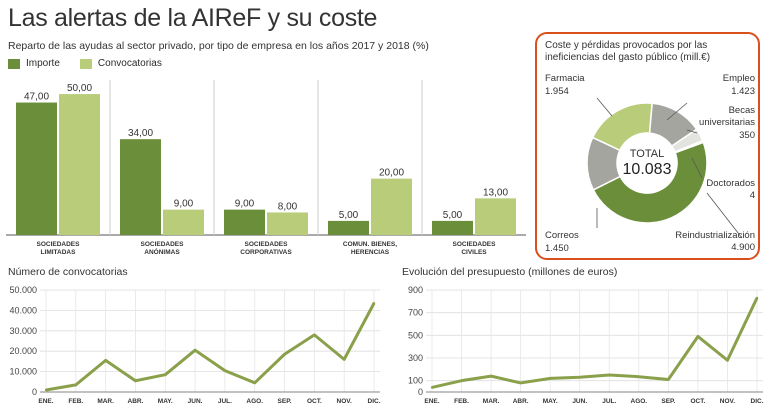 Image resolution: width=770 pixels, height=420 pixels. Describe the element at coordinates (36, 97) in the screenshot. I see `bar-value-label: 47,00` at that location.